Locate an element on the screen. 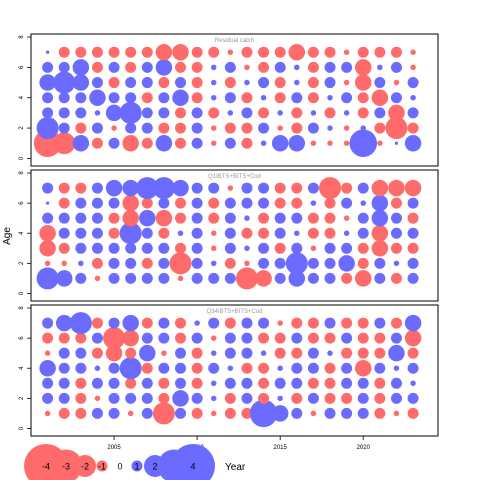  legend-label: 4 is located at coordinates (192, 467).